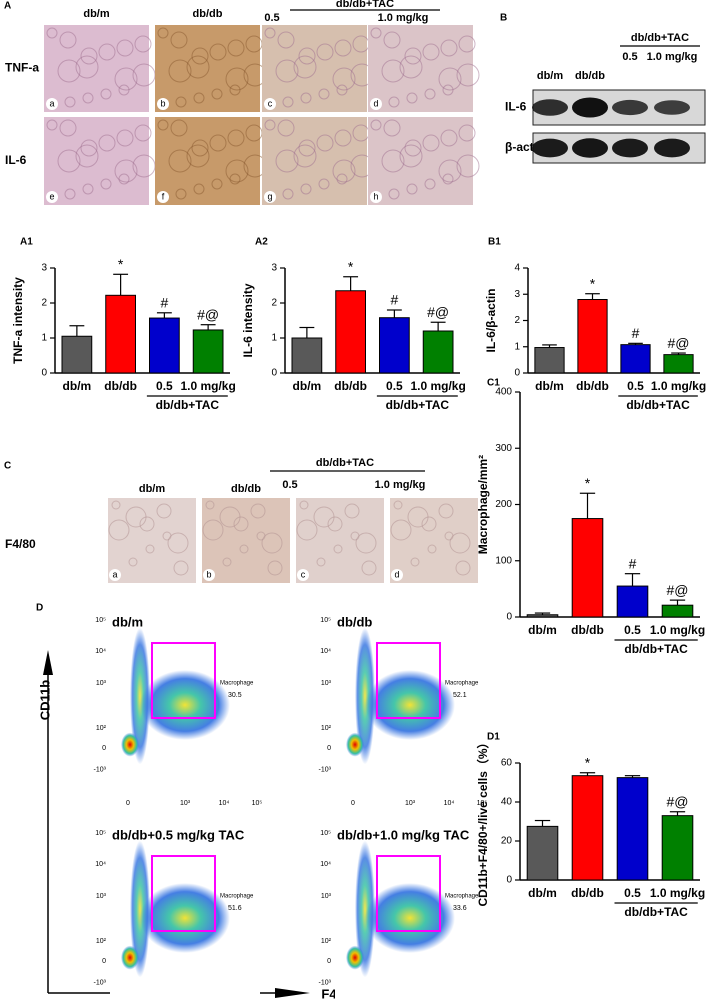  Describe the element at coordinates (325, 864) in the screenshot. I see `y-tick-label: 10⁴` at that location.